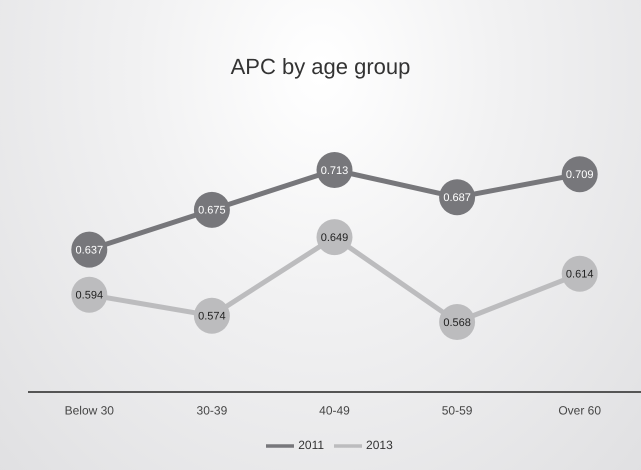 The image size is (641, 470). I want to click on data-label: 0.637, so click(90, 250).